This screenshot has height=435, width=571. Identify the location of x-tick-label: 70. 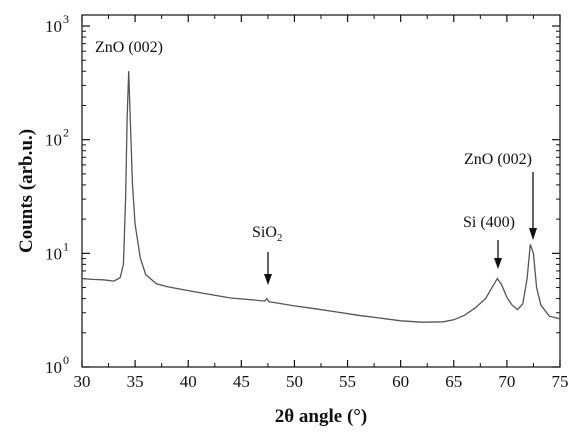
(506, 381).